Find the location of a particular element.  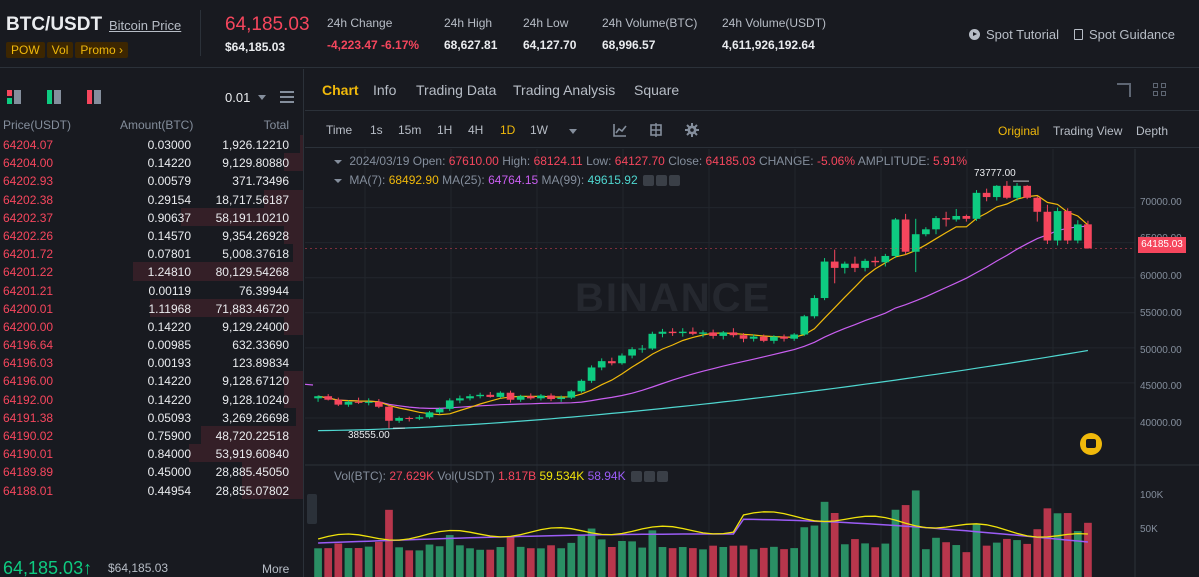

view-trading-view: Trading View is located at coordinates (1088, 131).